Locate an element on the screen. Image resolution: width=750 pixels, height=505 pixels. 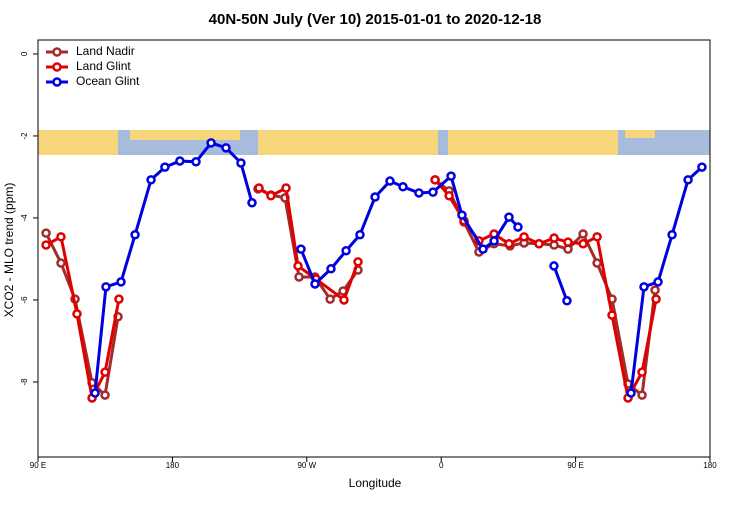
y-tick-label: -4 is located at coordinates (24, 218).